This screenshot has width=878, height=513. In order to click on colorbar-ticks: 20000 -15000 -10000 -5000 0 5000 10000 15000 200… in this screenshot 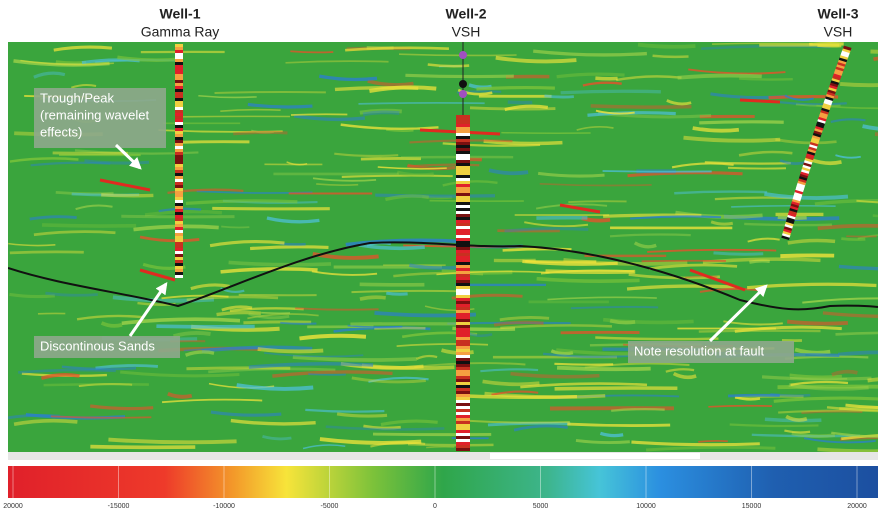, I will do `click(435, 488)`.